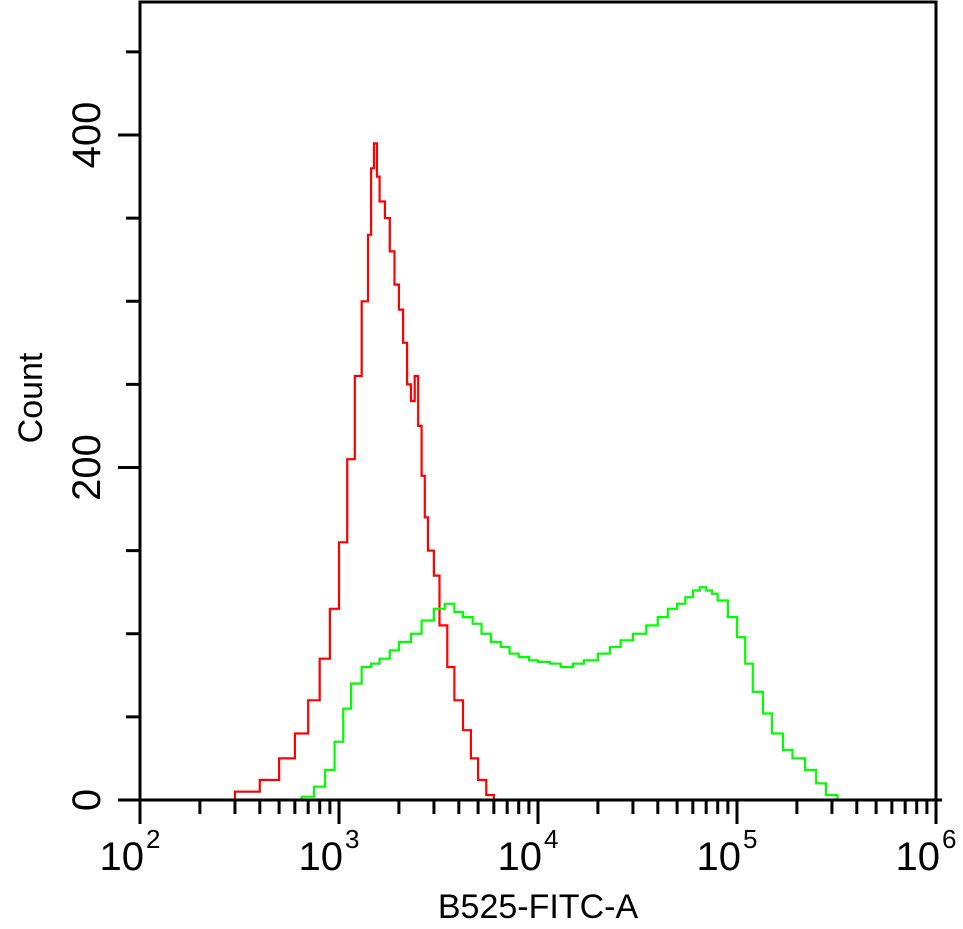 The width and height of the screenshot is (963, 929). I want to click on y-tick-label: 200, so click(87, 467).